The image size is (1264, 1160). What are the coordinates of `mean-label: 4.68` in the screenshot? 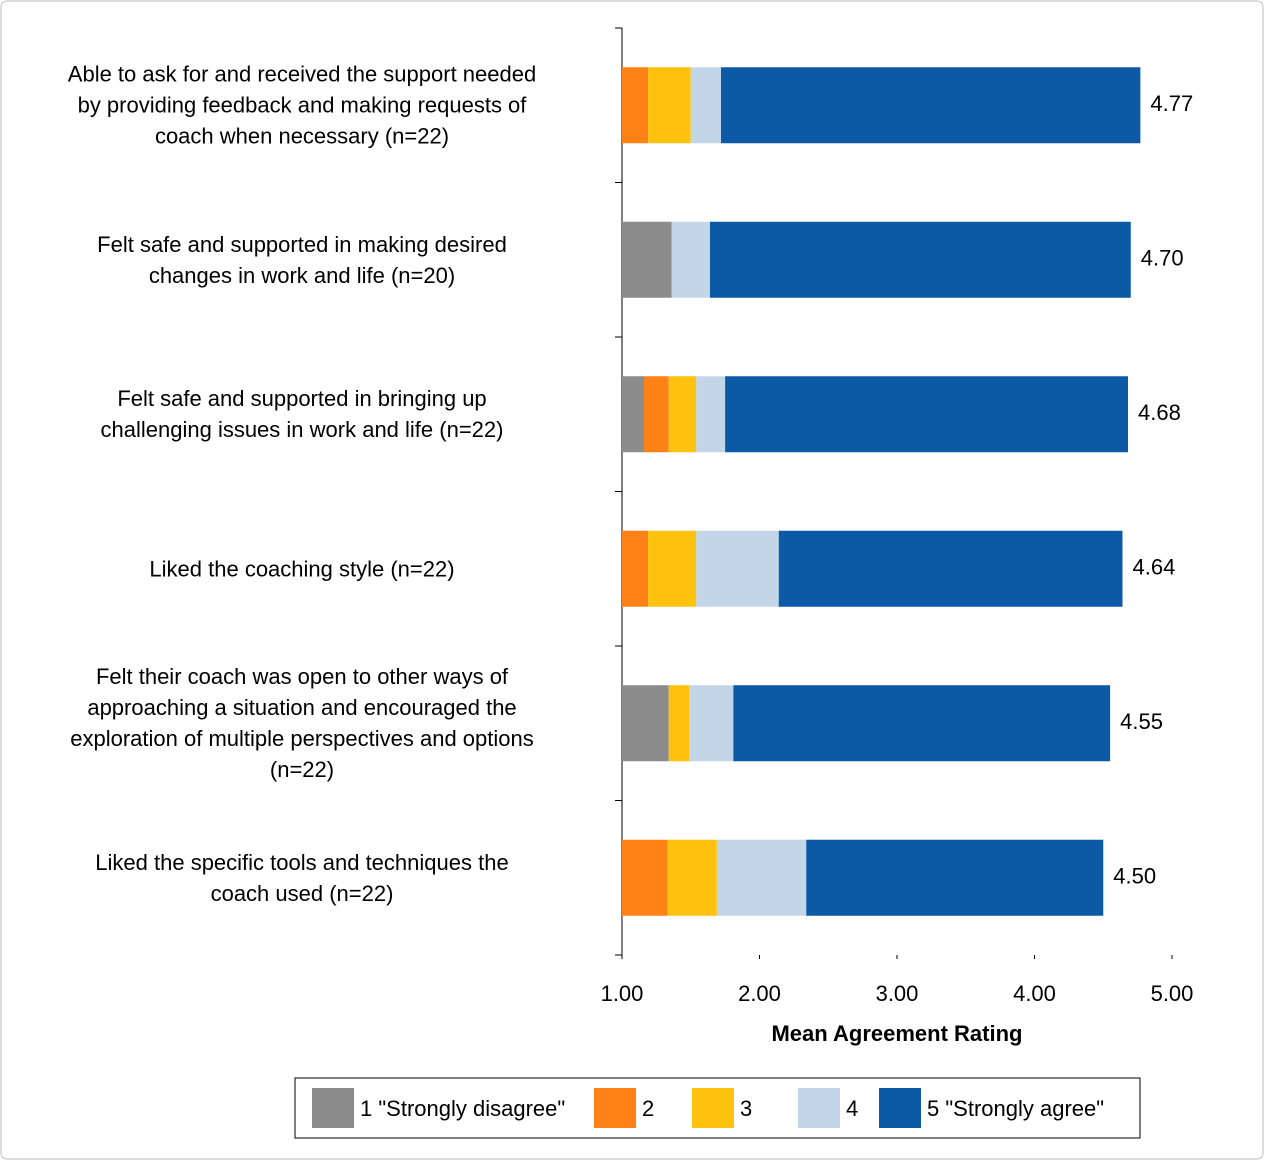 It's located at (1159, 412).